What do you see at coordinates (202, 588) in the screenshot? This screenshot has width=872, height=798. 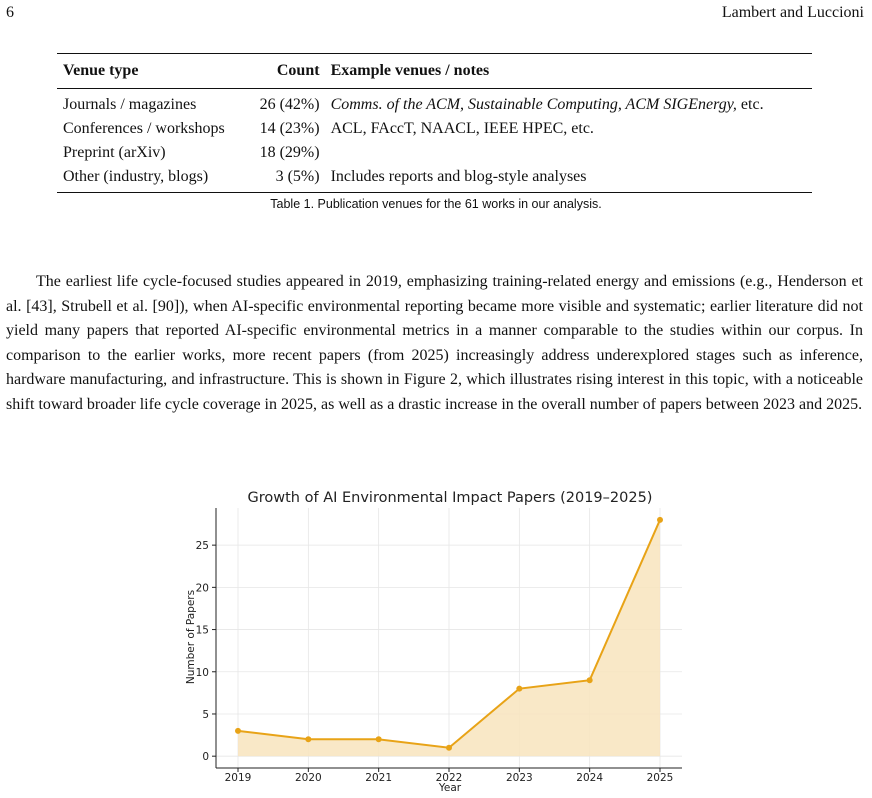 I see `y-tick-label: 20` at bounding box center [202, 588].